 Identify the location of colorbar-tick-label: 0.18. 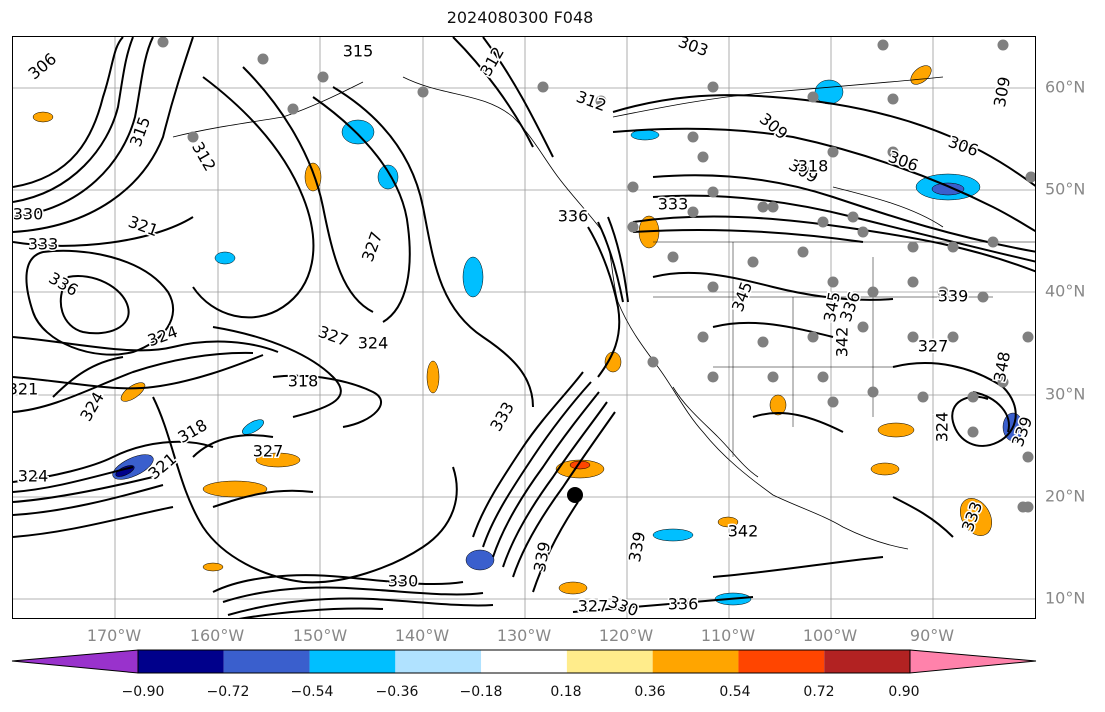
(566, 692).